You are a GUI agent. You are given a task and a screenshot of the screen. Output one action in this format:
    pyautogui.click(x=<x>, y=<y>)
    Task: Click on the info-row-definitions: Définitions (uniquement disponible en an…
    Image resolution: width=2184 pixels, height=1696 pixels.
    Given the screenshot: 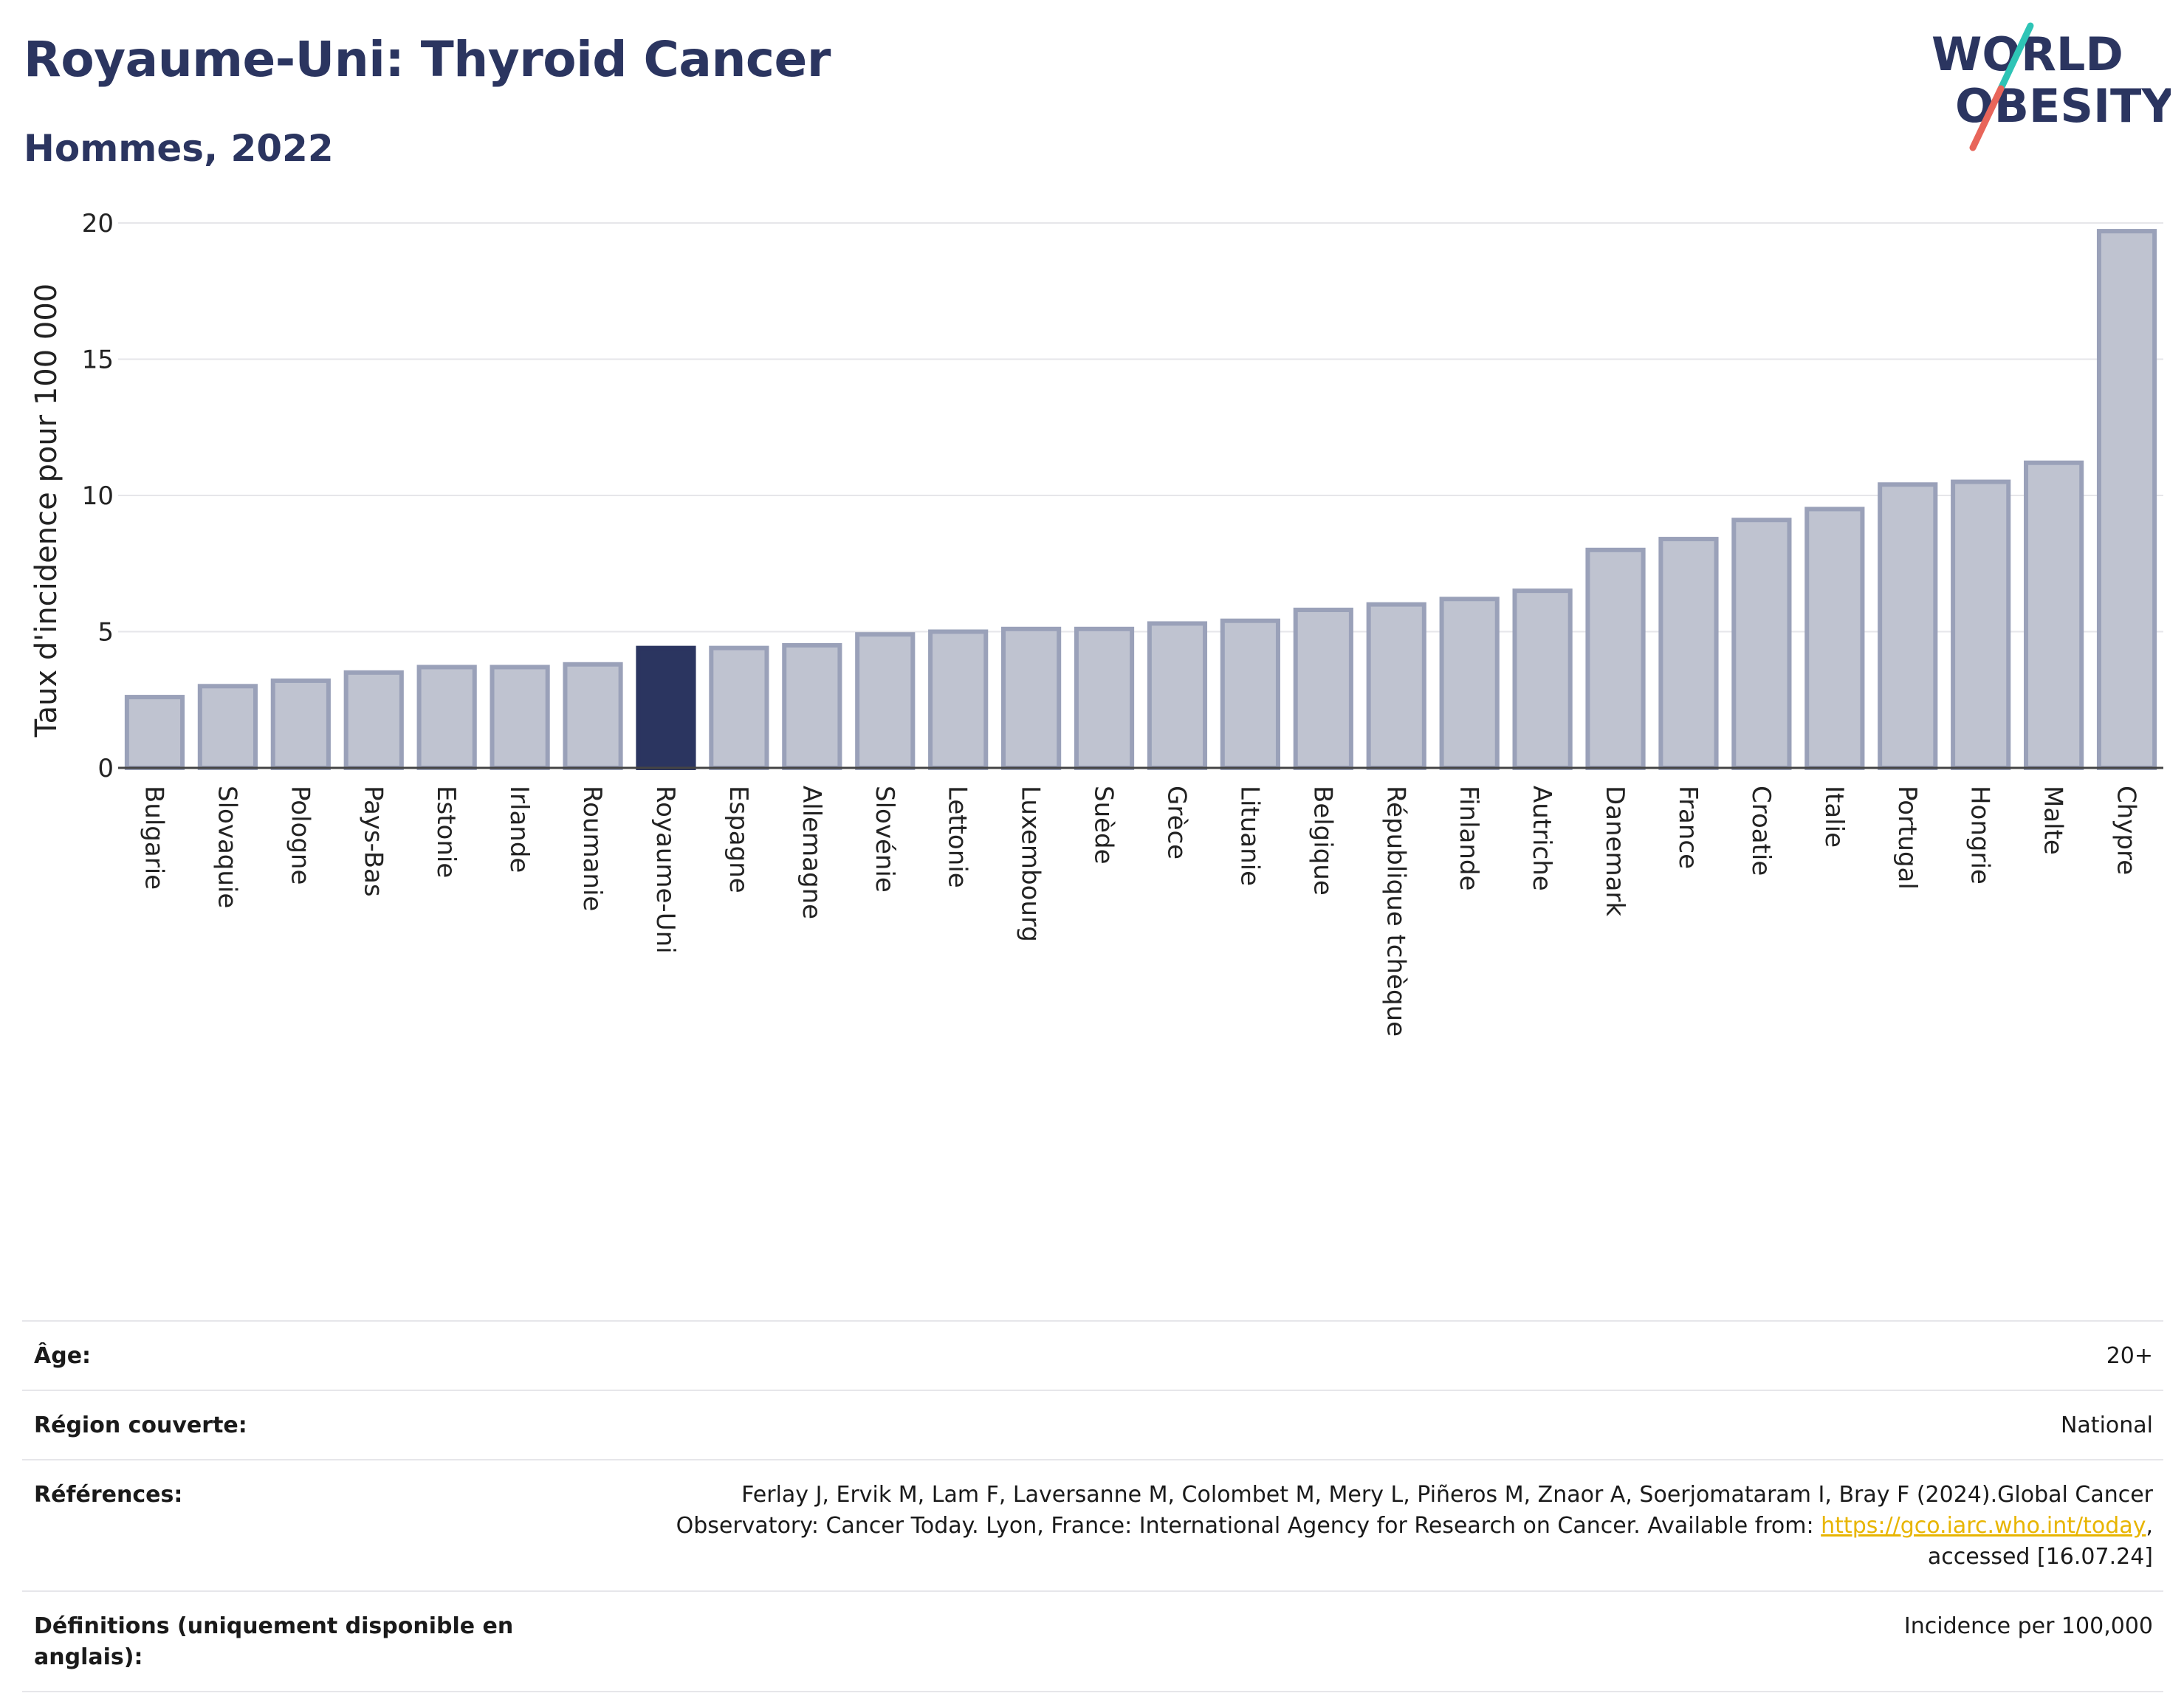 What is the action you would take?
    pyautogui.click(x=1093, y=1641)
    